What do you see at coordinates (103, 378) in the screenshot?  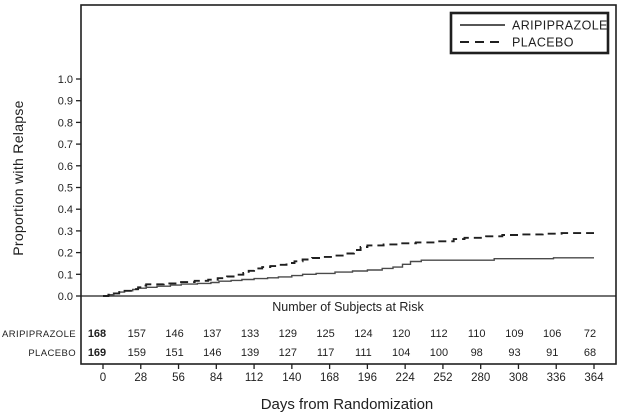 I see `x-tick-label: 0` at bounding box center [103, 378].